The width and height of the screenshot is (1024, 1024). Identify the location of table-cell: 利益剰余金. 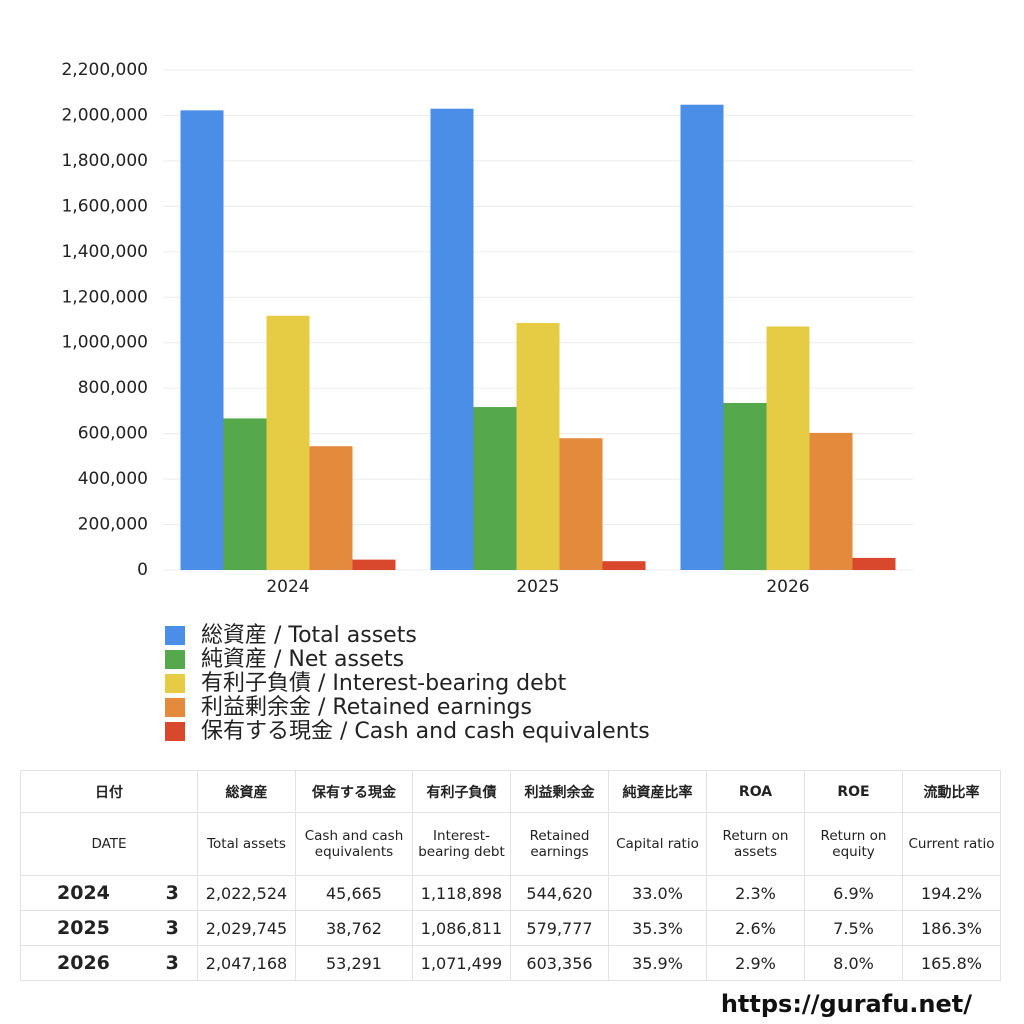
(559, 791).